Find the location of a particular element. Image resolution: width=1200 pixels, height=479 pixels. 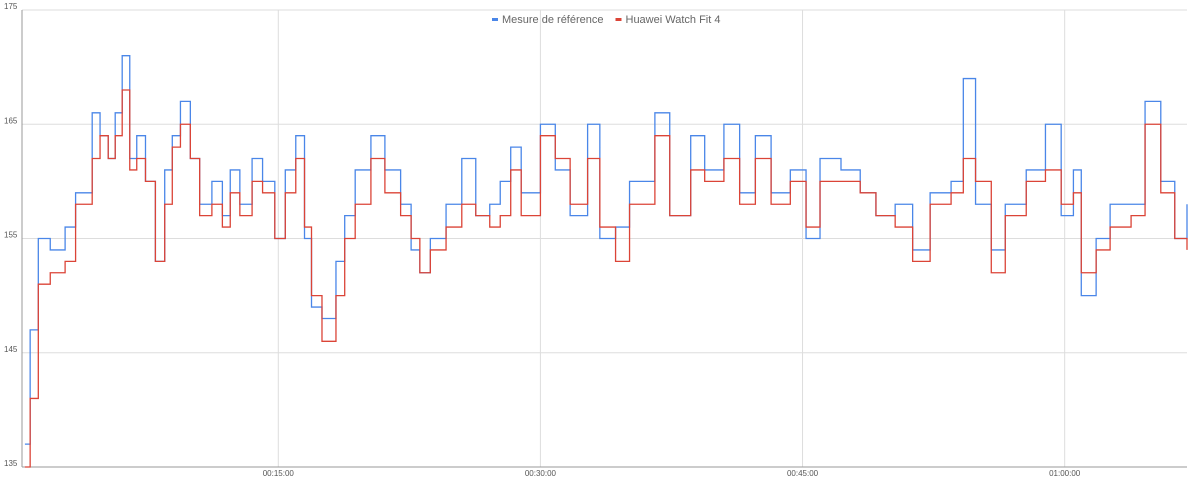

y-tick-label: 145 is located at coordinates (11, 349).